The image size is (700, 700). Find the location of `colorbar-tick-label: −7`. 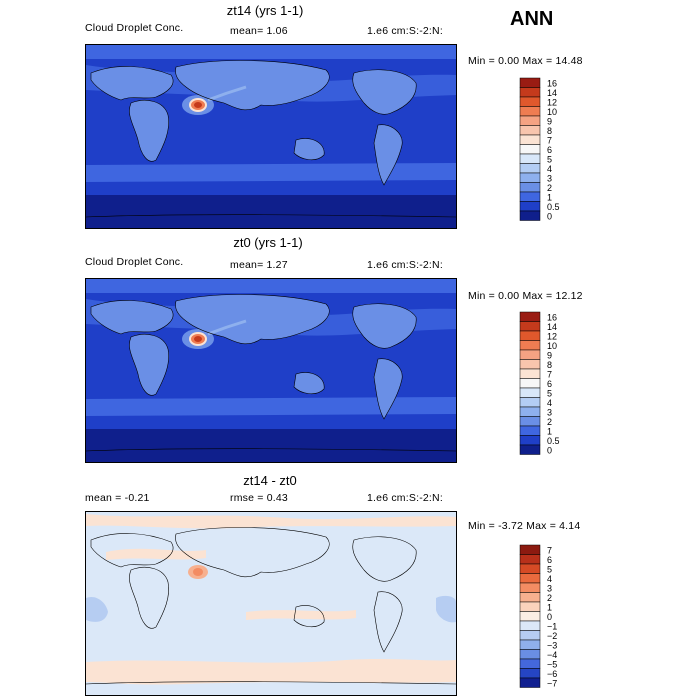

colorbar-tick-label: −7 is located at coordinates (552, 683).